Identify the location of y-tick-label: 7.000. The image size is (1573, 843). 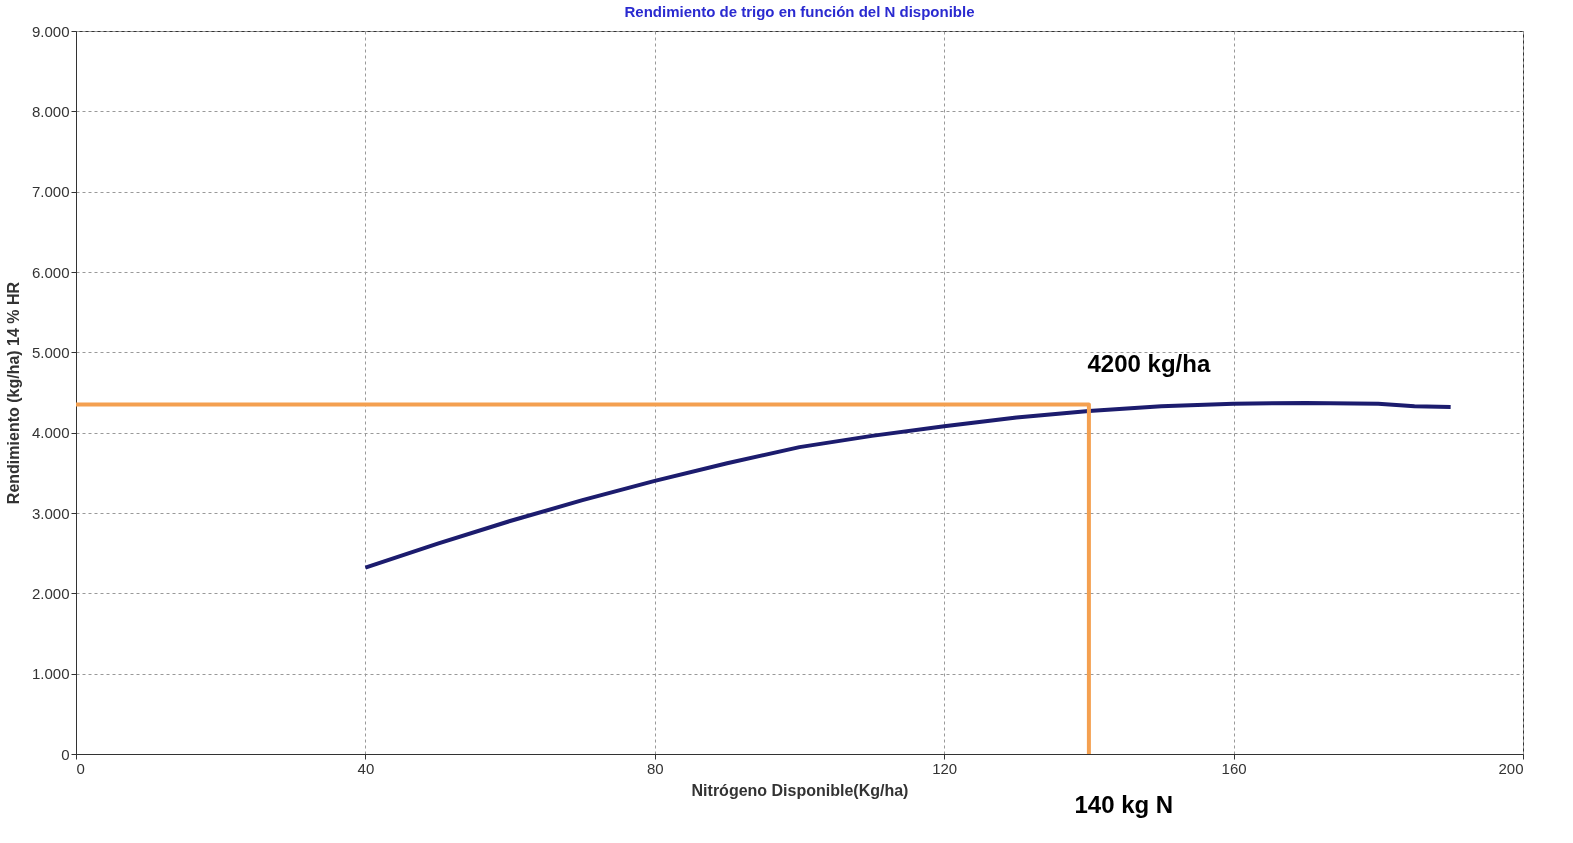
(50, 192).